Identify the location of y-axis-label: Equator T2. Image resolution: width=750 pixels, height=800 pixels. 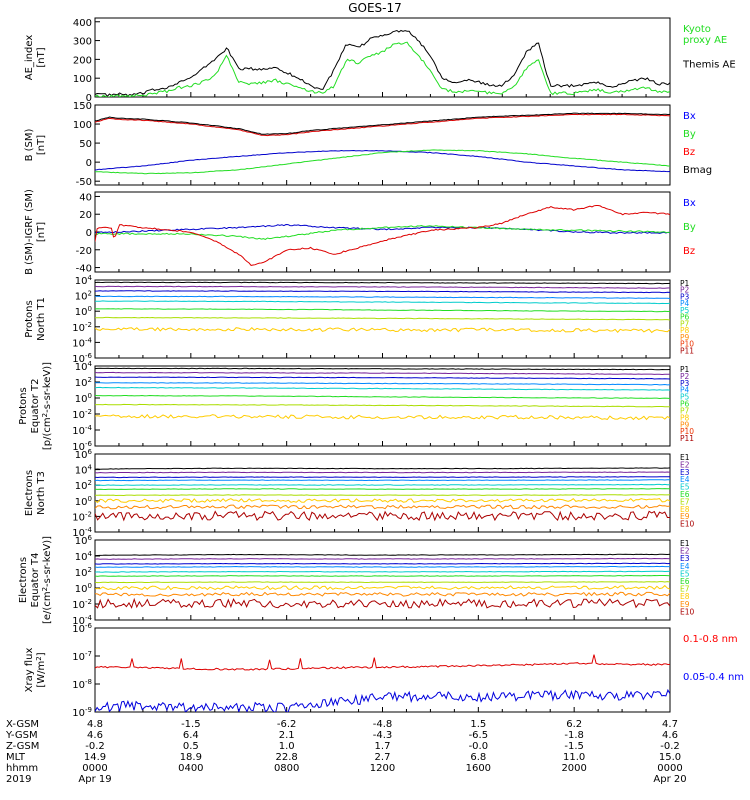
(35, 406).